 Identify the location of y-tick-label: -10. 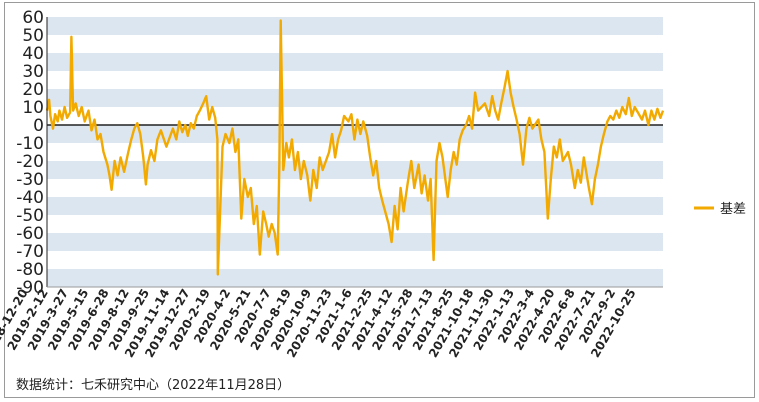
(30, 144).